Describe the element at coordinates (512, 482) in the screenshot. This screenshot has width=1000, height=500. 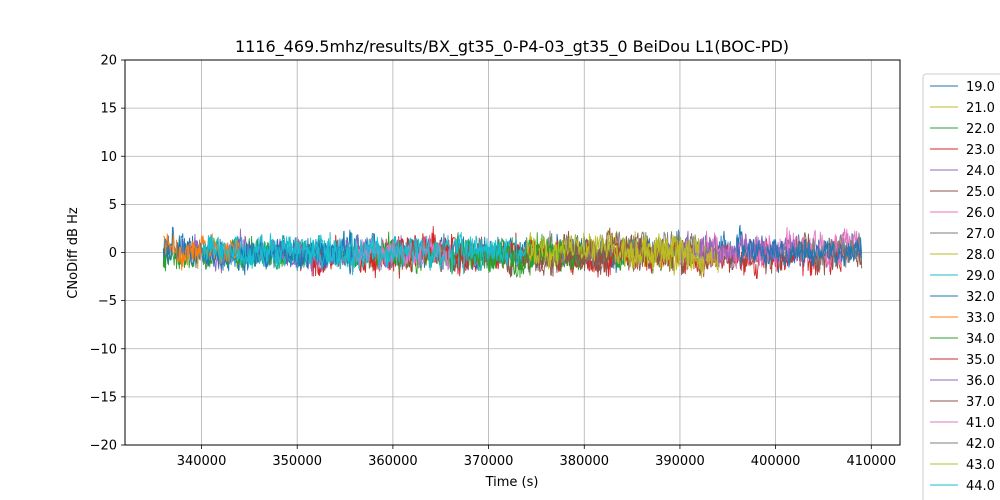
I see `x-axis-label: Time (s)` at that location.